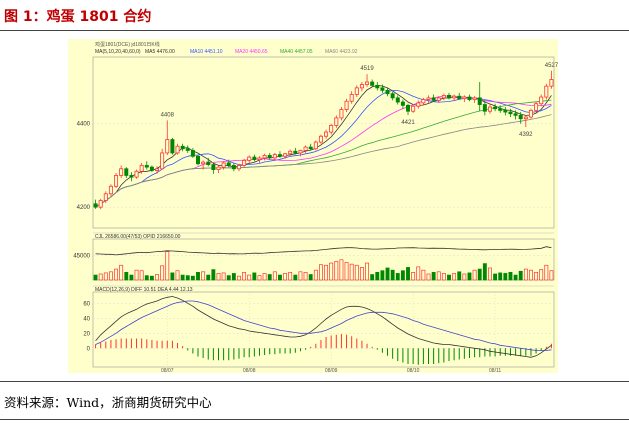  I want to click on price-tick-label: 4400, so click(84, 125).